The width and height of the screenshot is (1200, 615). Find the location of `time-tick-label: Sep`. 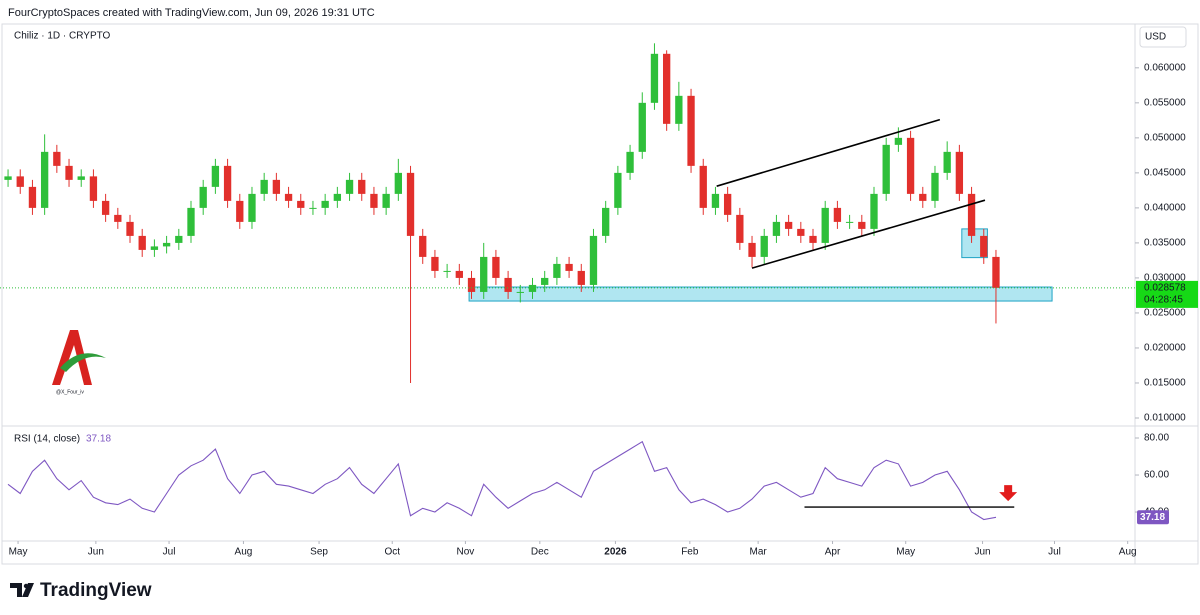

time-tick-label: Sep is located at coordinates (319, 552).